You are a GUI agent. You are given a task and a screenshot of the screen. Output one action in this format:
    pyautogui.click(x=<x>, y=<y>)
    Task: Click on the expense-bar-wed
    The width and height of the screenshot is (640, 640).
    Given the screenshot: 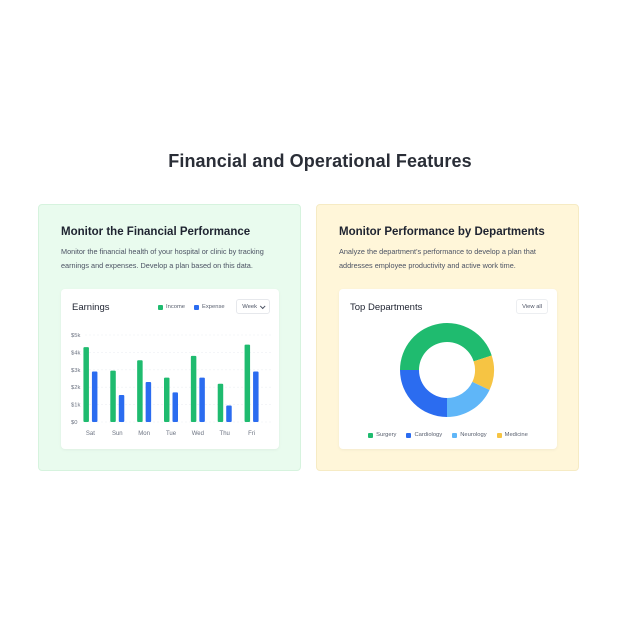 What is the action you would take?
    pyautogui.click(x=202, y=399)
    